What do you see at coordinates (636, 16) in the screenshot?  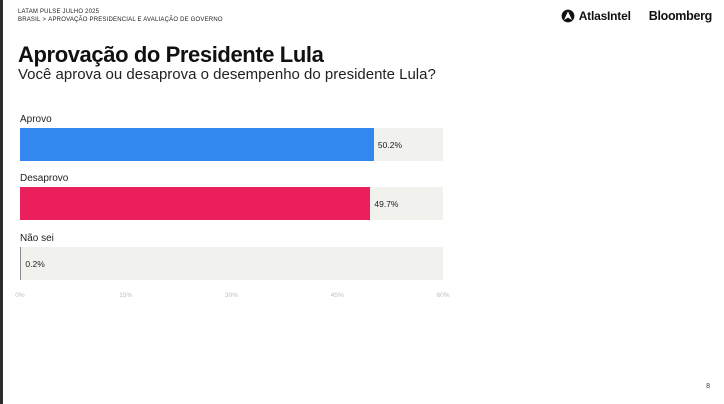 I see `brand-logos: AtlasIntel Bloomberg` at bounding box center [636, 16].